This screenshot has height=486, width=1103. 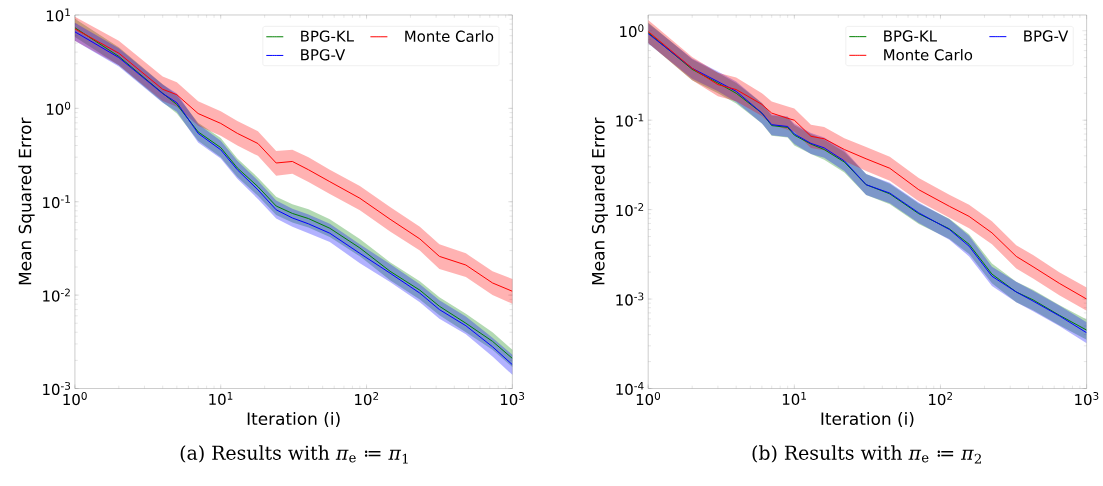 I want to click on y-tick-label: 10$^{1}$, so click(x=58, y=15).